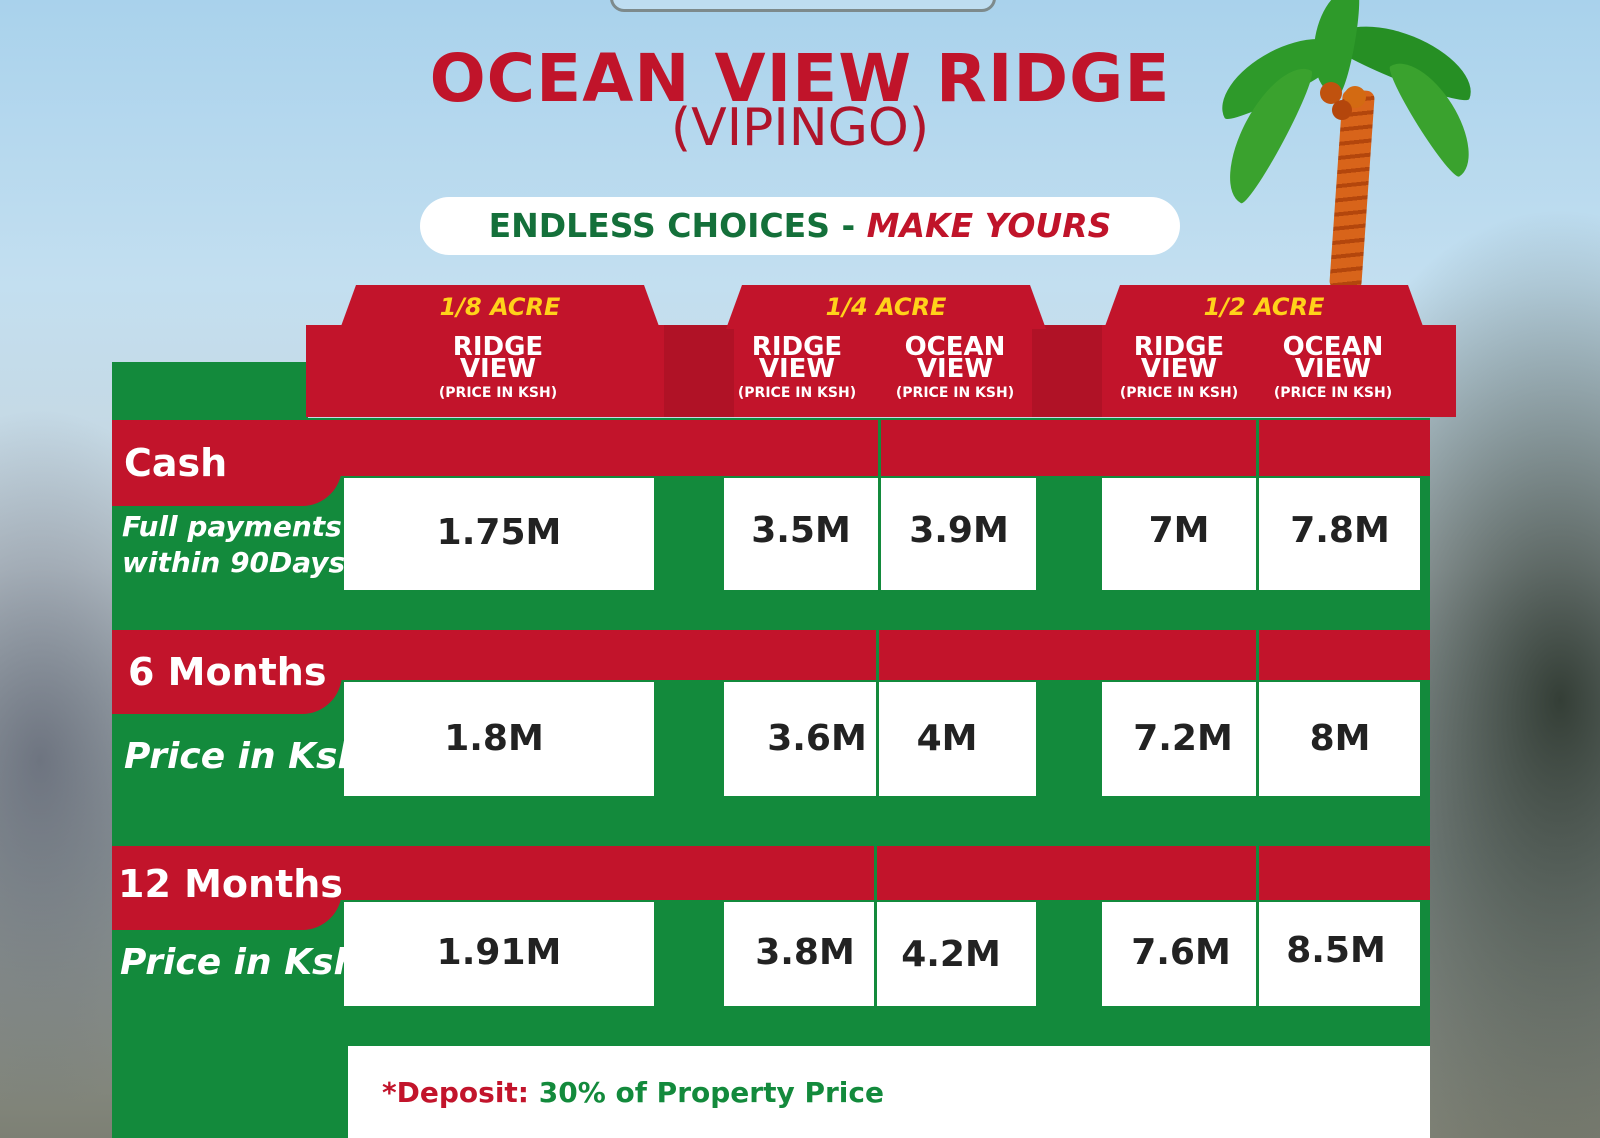 This screenshot has height=1138, width=1600. I want to click on price-cell: 3.8M, so click(805, 952).